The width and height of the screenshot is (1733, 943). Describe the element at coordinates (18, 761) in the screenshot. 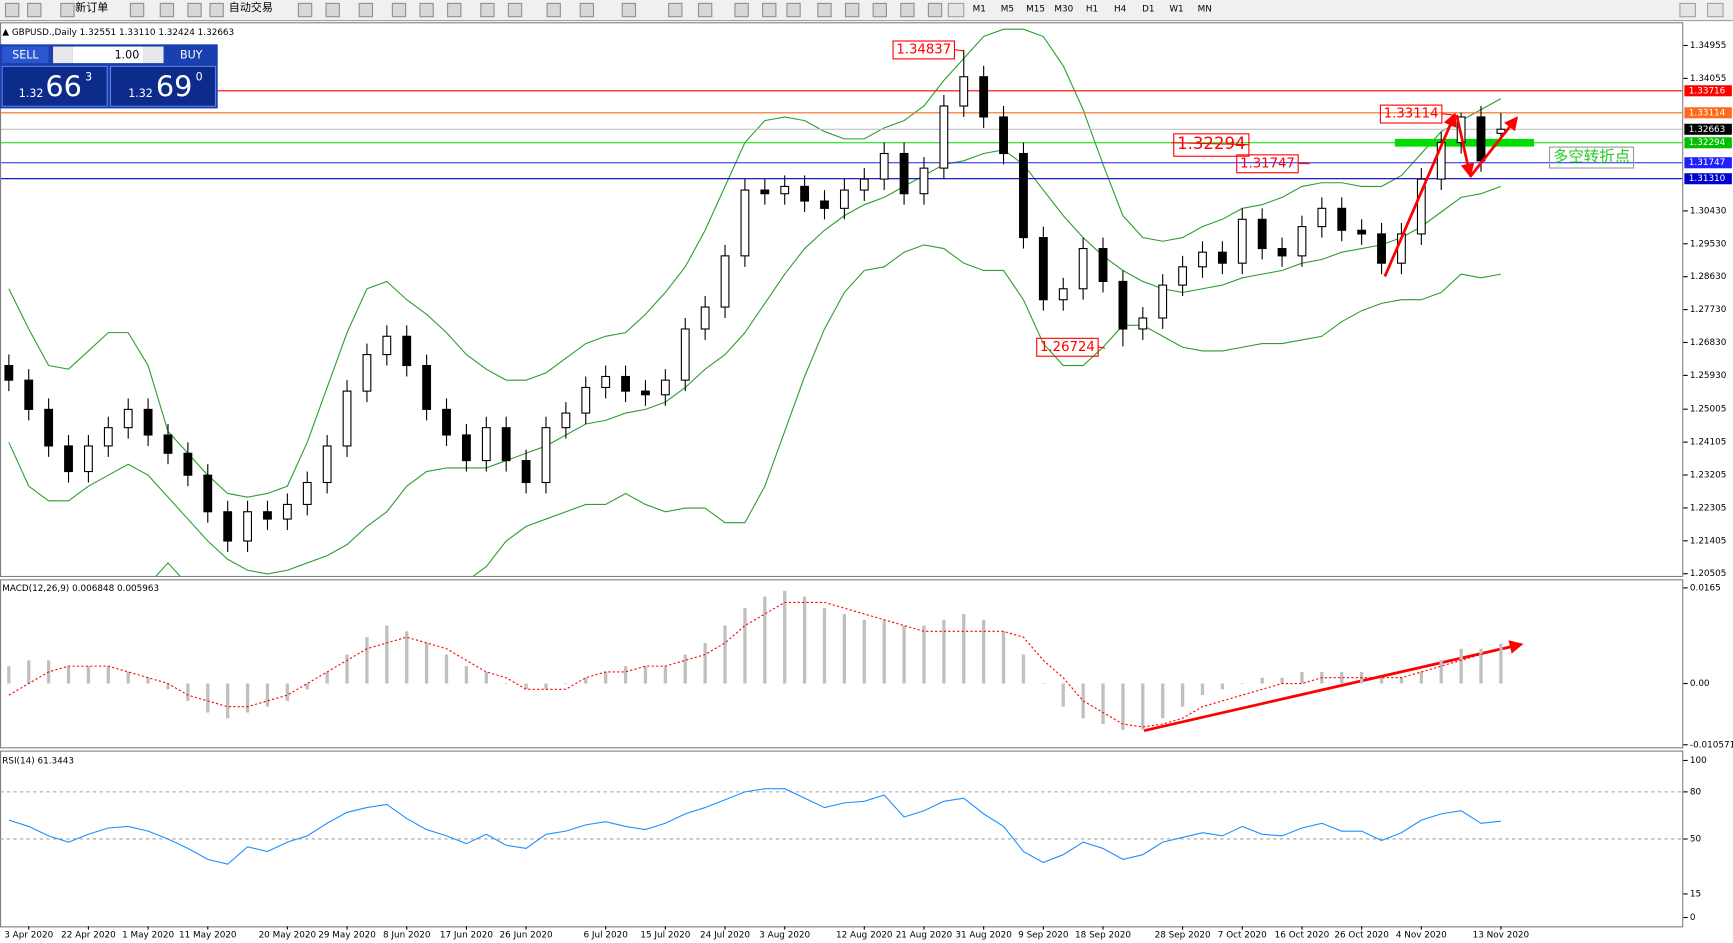

I see `rsi-title: RSI(14)` at that location.